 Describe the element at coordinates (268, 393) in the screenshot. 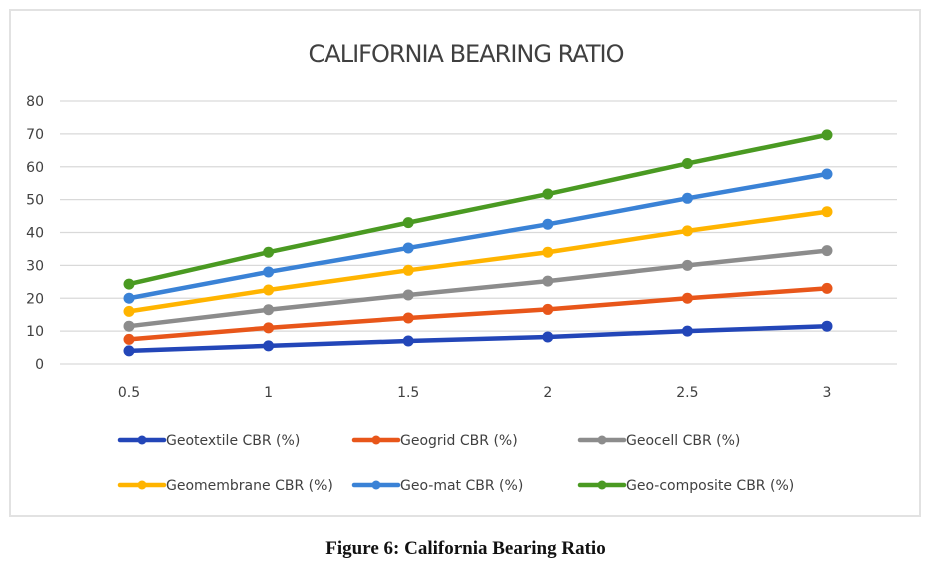

I see `x-tick-label: 1` at that location.